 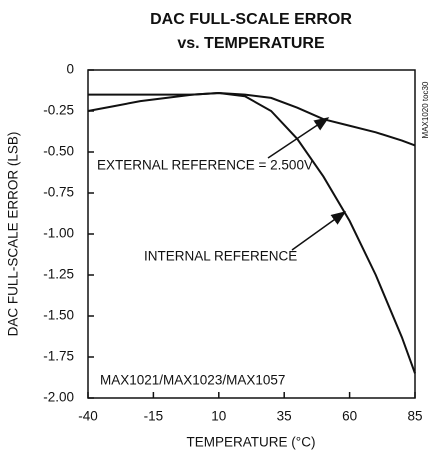 What do you see at coordinates (58, 110) in the screenshot?
I see `y-tick-label: -0.25` at bounding box center [58, 110].